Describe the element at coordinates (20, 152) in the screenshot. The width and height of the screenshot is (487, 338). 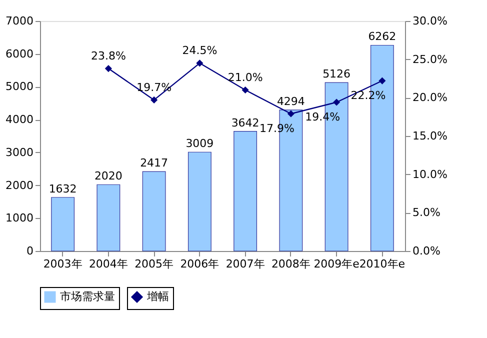
I see `y-tick-label: 3000` at that location.